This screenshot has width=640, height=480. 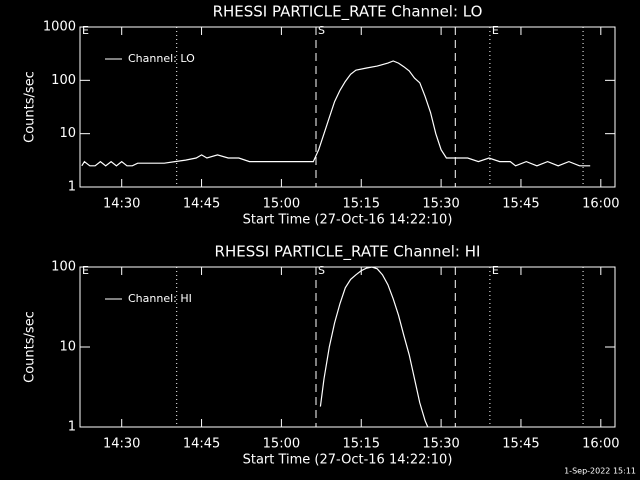 I want to click on chart-title: RHESSI PARTICLE_RATE Channel: HI, so click(x=348, y=252).